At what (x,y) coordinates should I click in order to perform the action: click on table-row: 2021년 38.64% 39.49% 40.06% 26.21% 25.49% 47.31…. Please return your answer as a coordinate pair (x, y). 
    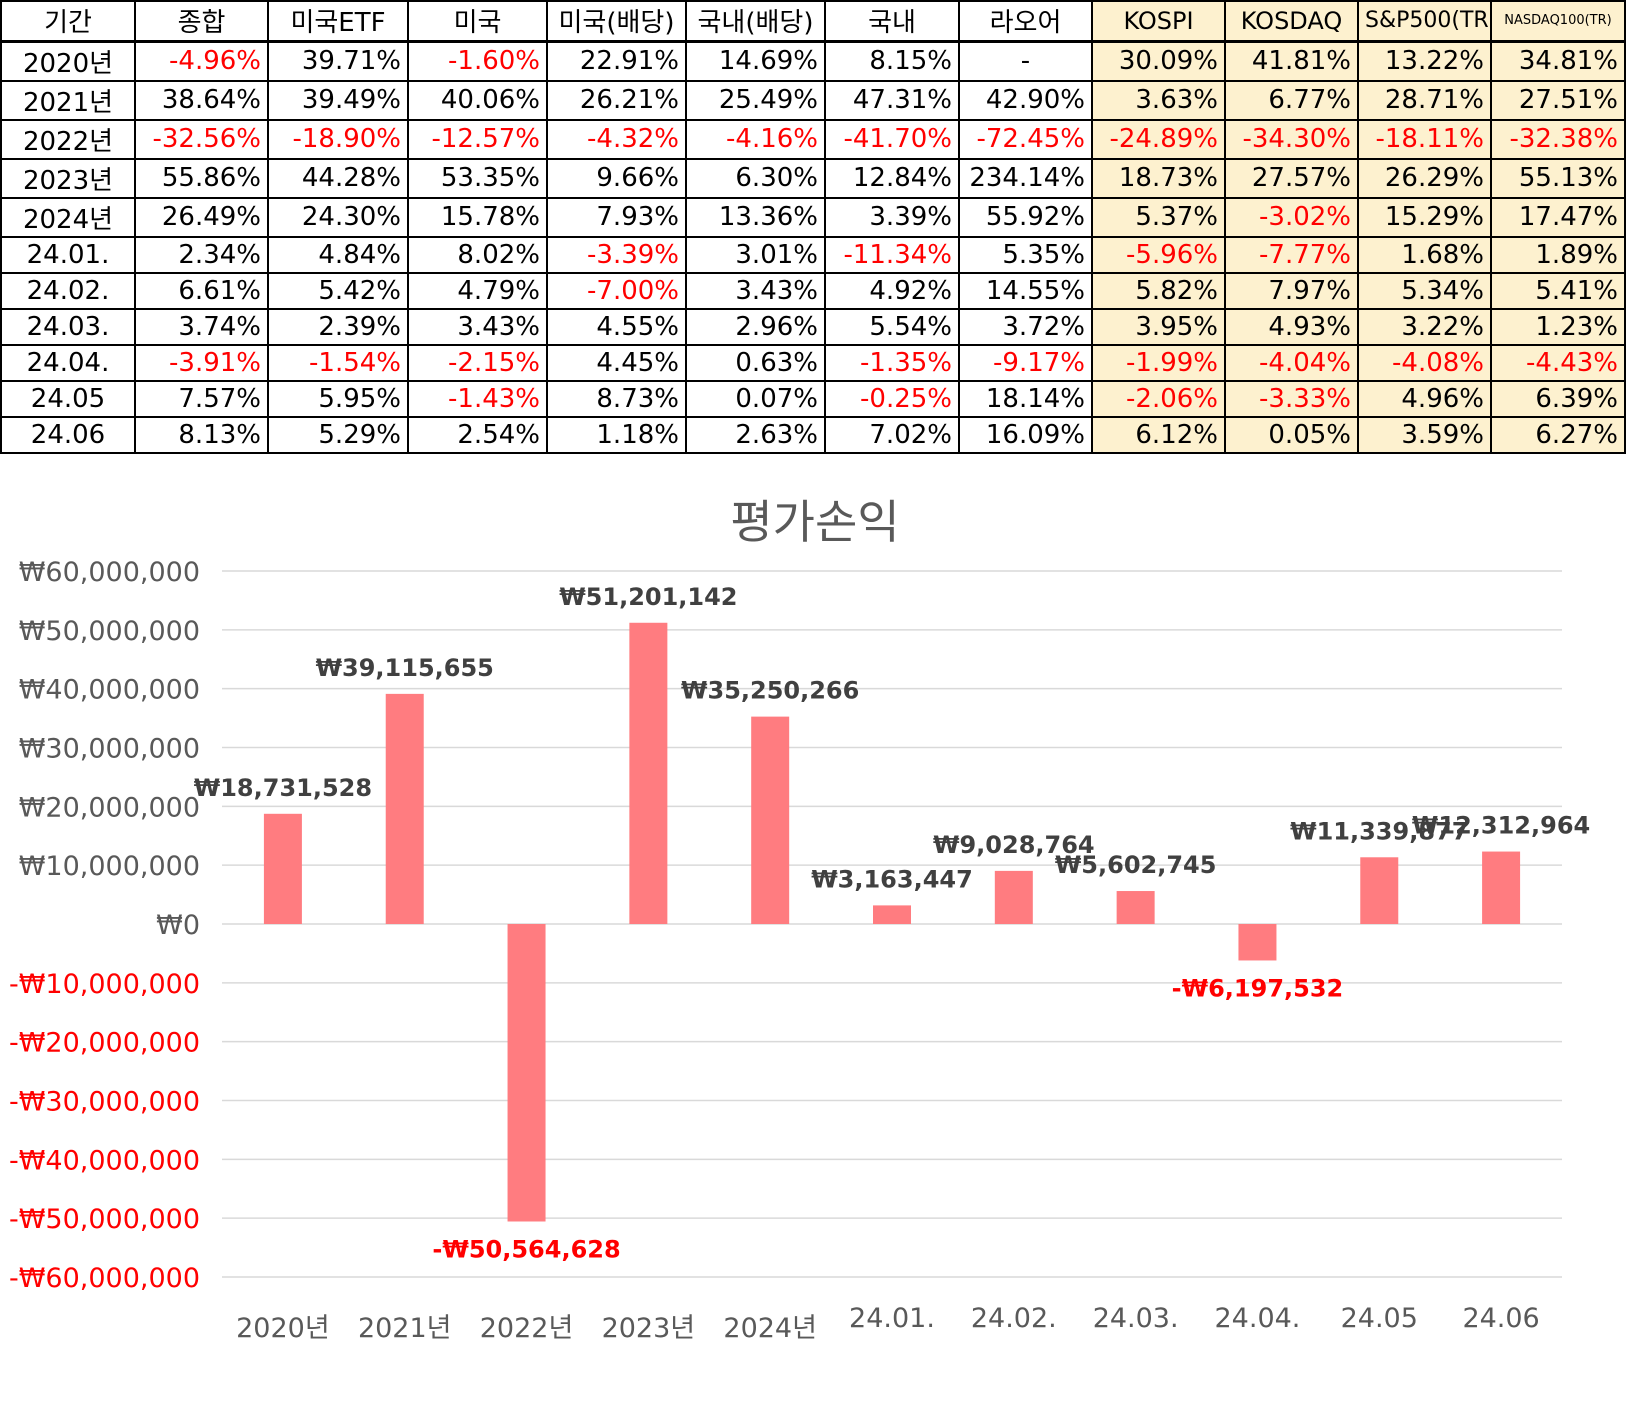
    Looking at the image, I should click on (813, 100).